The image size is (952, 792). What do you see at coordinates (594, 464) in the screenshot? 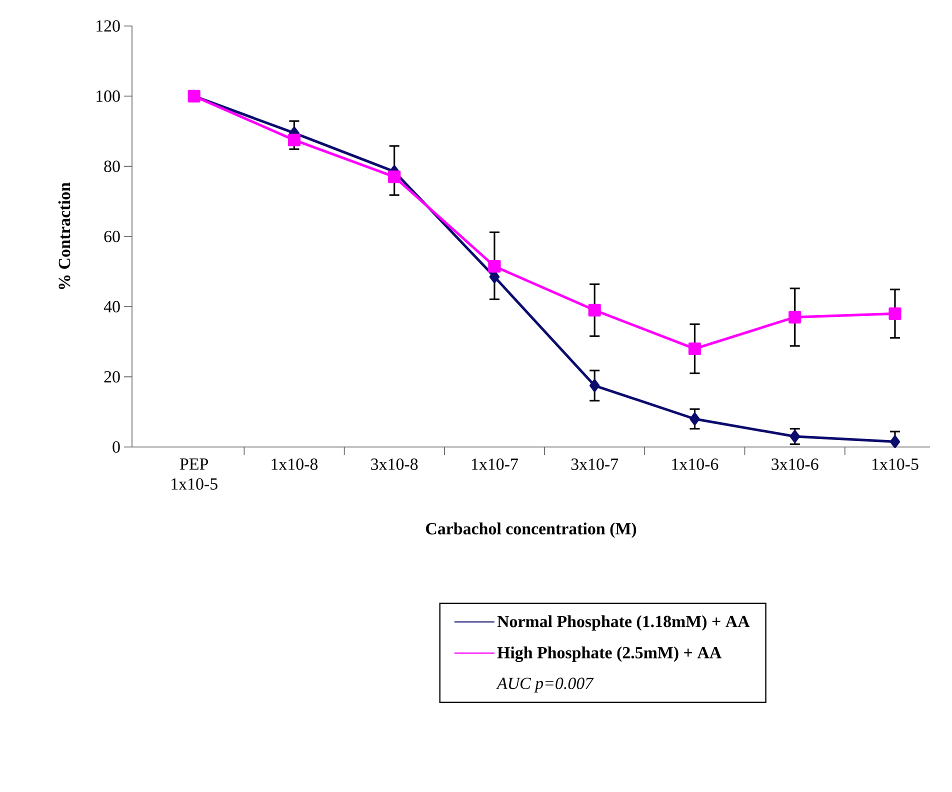
I see `x-tick-label: 3x10-7` at bounding box center [594, 464].